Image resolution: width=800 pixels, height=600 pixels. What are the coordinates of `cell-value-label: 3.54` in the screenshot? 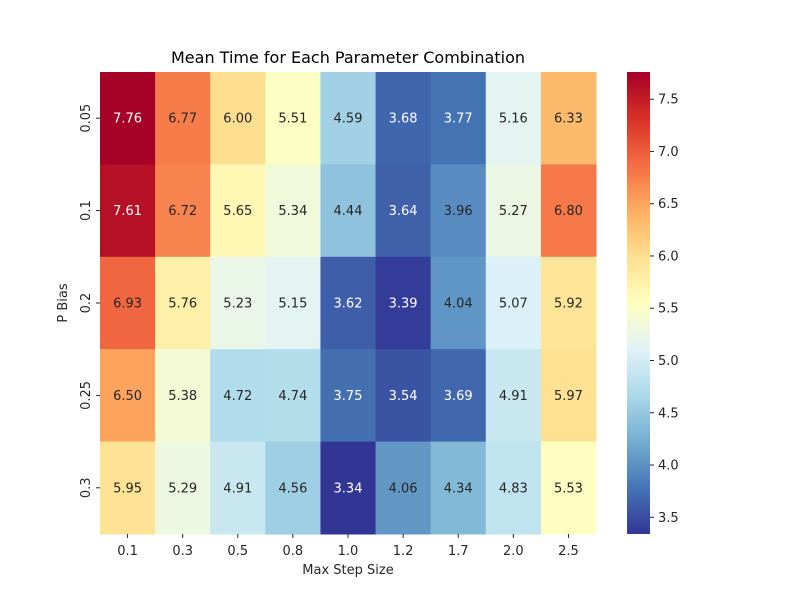 It's located at (403, 396).